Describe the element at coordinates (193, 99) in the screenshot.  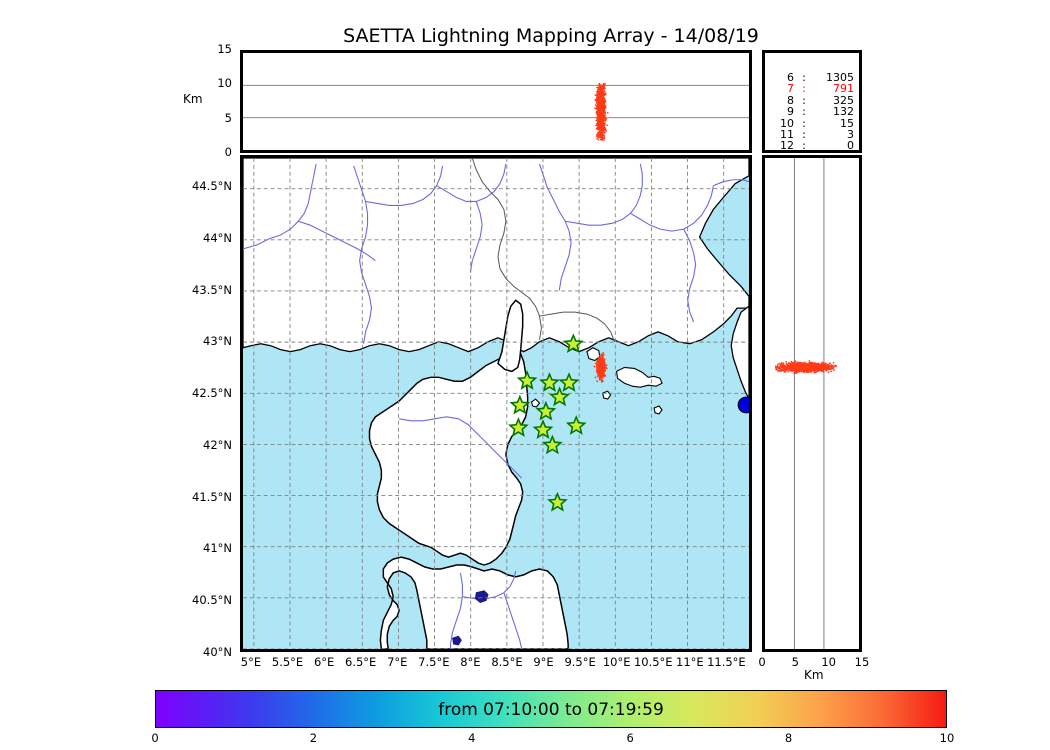
I see `top-panel-axis-label: Km` at that location.